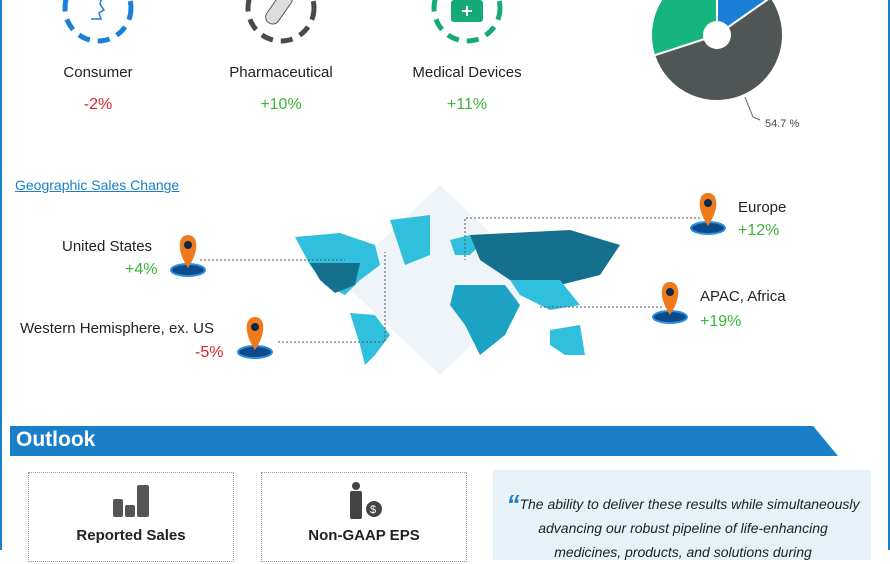 Image resolution: width=890 pixels, height=564 pixels. What do you see at coordinates (98, 72) in the screenshot?
I see `segment-label: Consumer` at bounding box center [98, 72].